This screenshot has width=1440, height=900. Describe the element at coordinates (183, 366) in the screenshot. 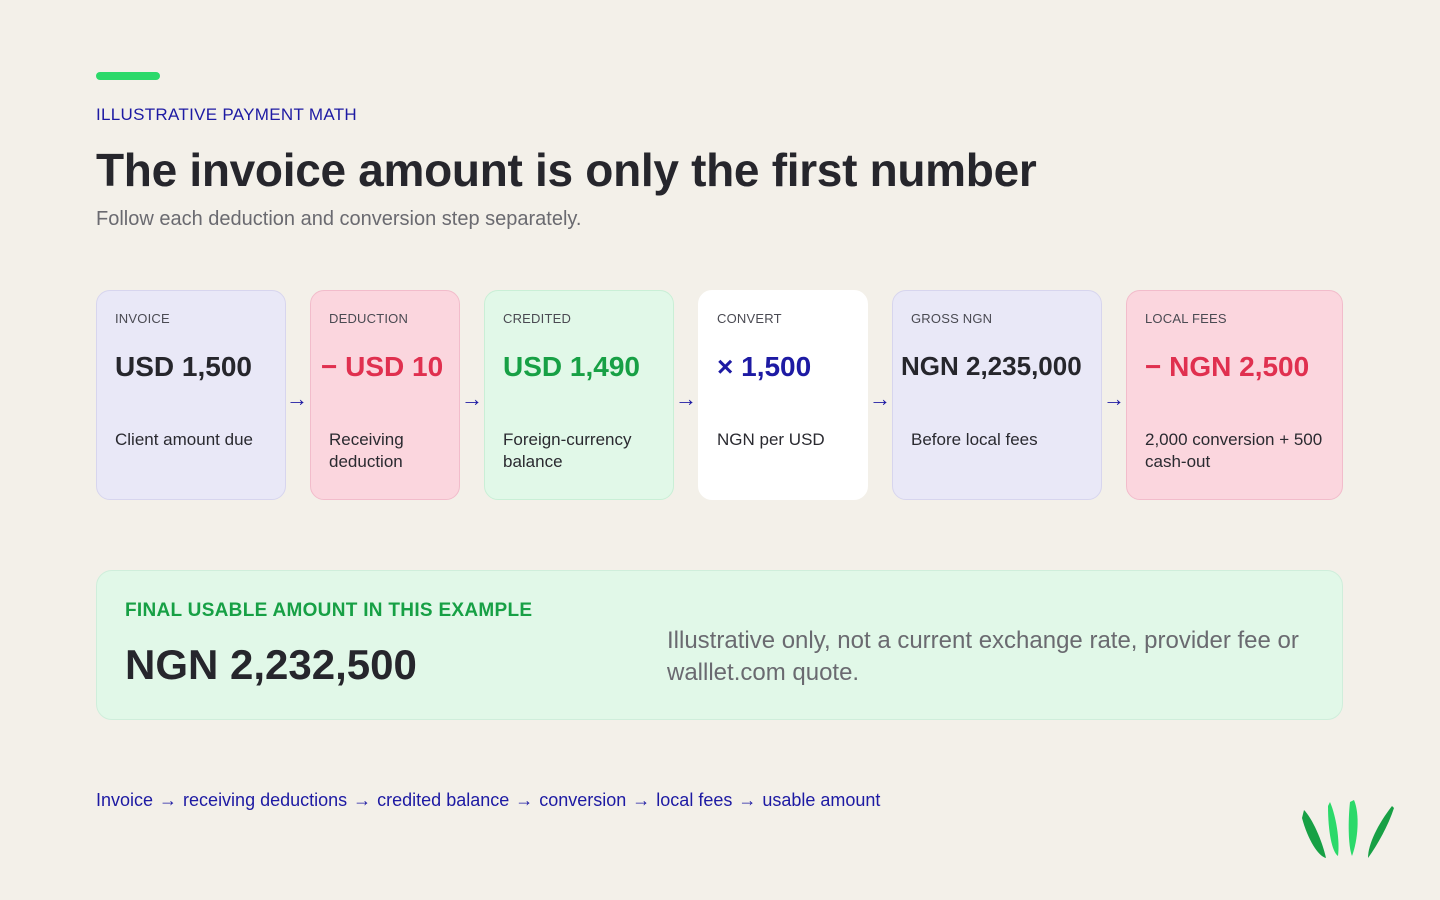

I see `step-value: USD 1,500` at that location.